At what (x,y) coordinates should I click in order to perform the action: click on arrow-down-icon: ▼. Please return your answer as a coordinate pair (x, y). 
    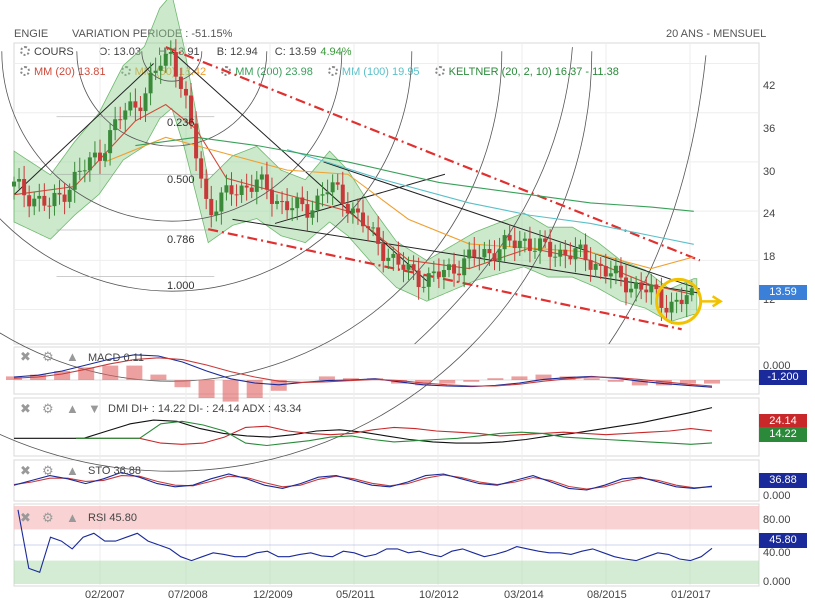
    Looking at the image, I should click on (94, 408).